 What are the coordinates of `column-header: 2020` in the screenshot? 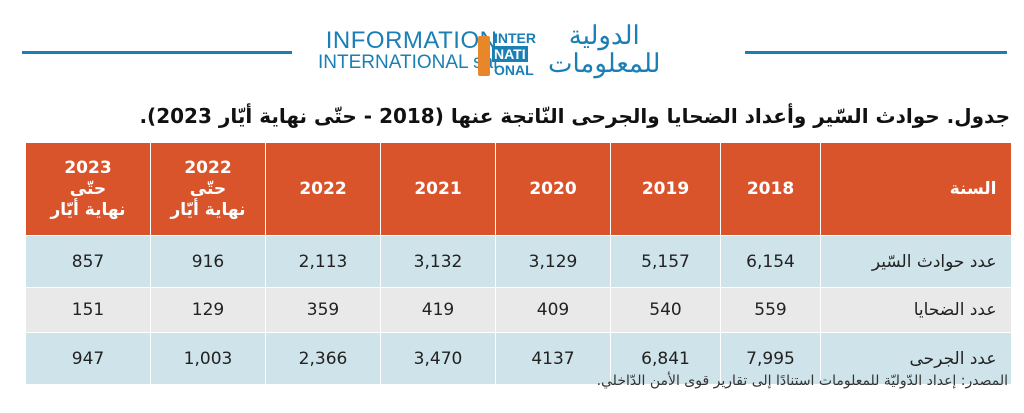 It's located at (553, 189).